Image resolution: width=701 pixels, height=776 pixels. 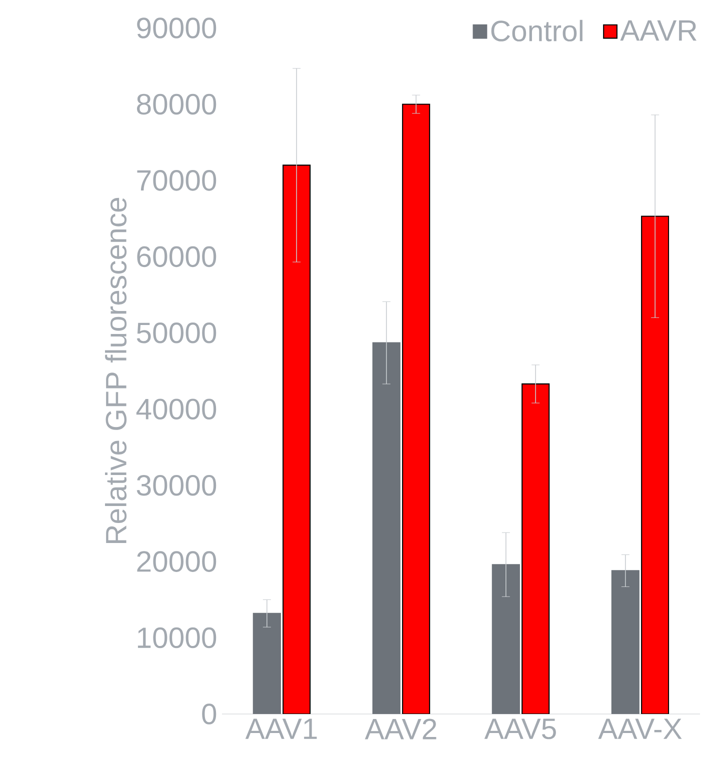 I want to click on y-tick-label: 0, so click(x=209, y=714).